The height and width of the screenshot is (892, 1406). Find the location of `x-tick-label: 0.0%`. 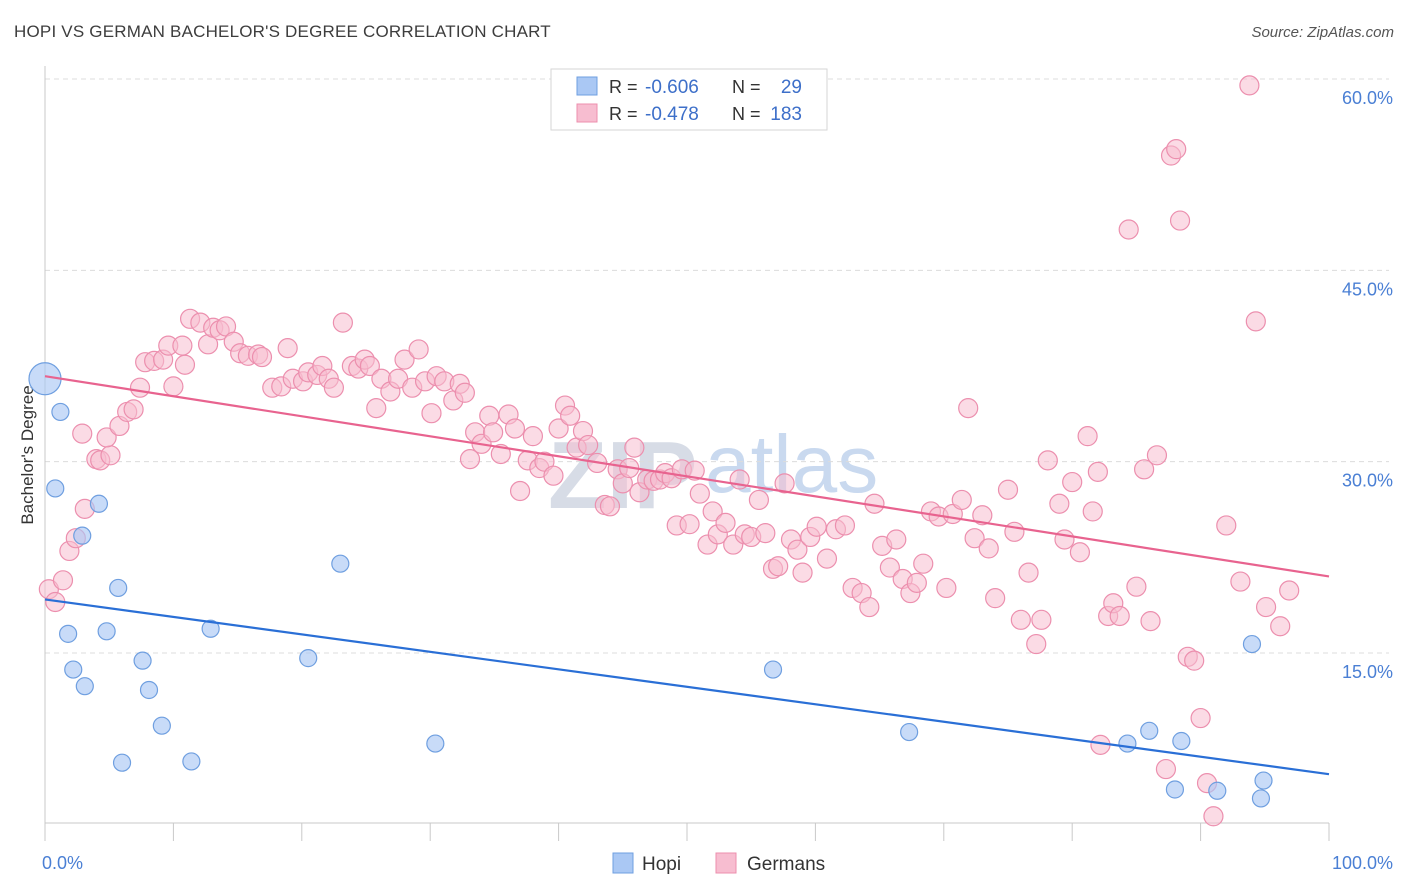

x-tick-label: 0.0% is located at coordinates (62, 863).